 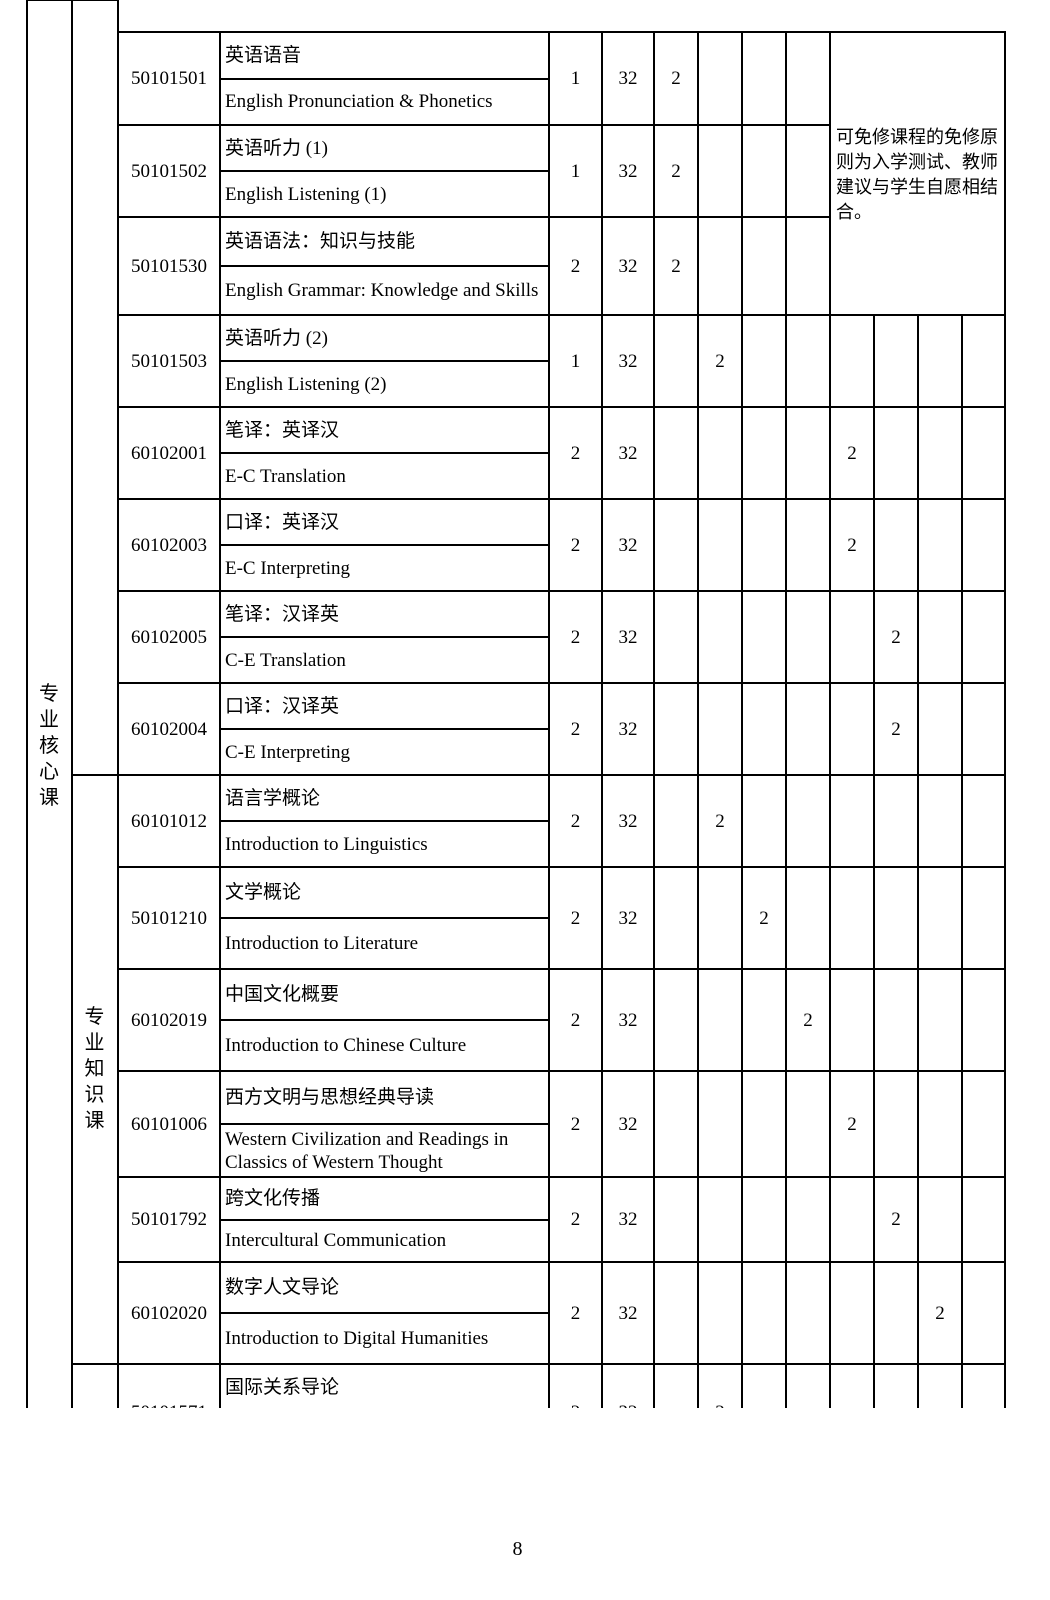 I want to click on course-name: 语言学概论 Introduction to Linguistics, so click(x=384, y=821).